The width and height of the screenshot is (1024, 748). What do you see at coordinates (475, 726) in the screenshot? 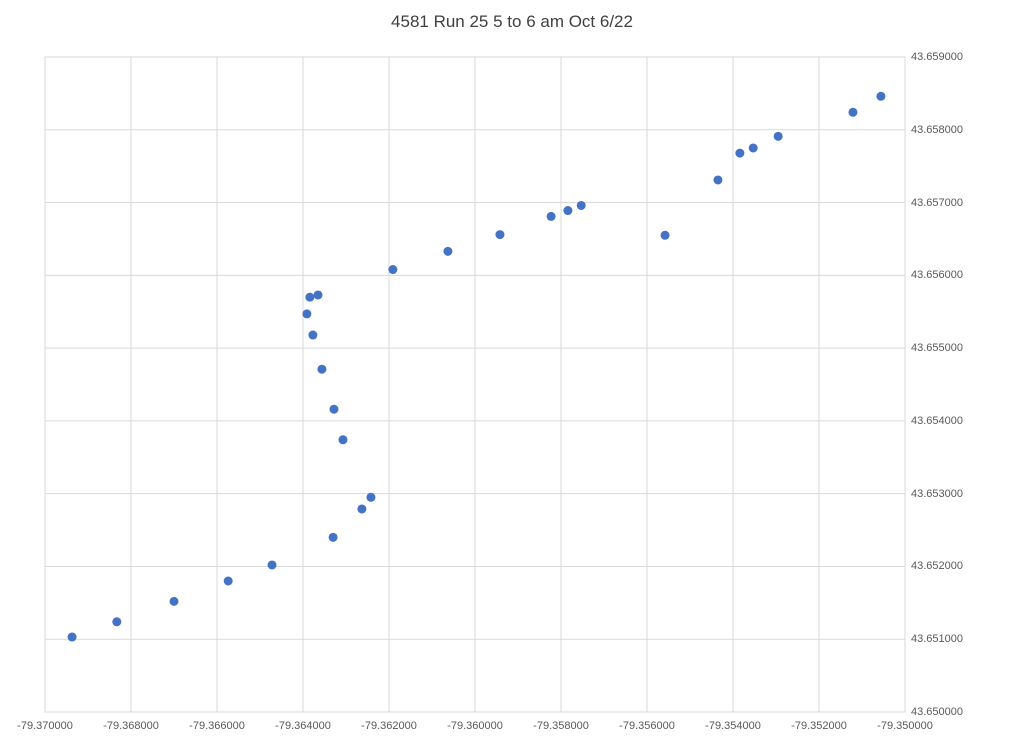
I see `x-tick-label: -79.360000` at bounding box center [475, 726].